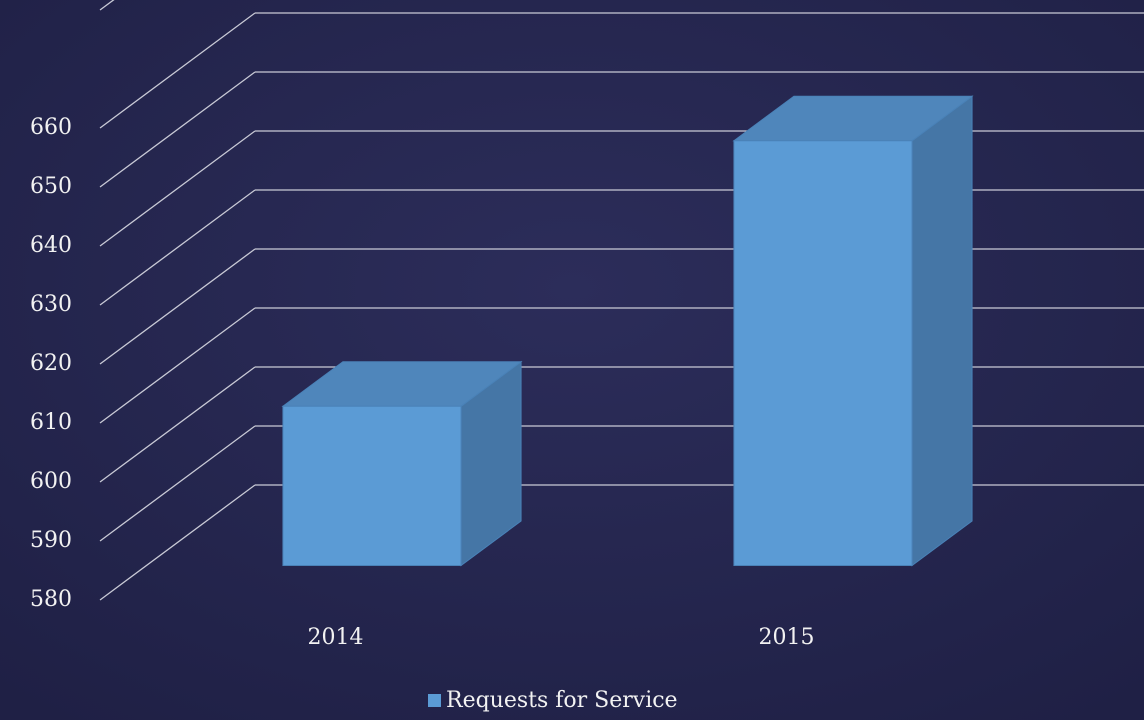 The height and width of the screenshot is (720, 1144). What do you see at coordinates (51, 186) in the screenshot?
I see `y-tick-label: 650` at bounding box center [51, 186].